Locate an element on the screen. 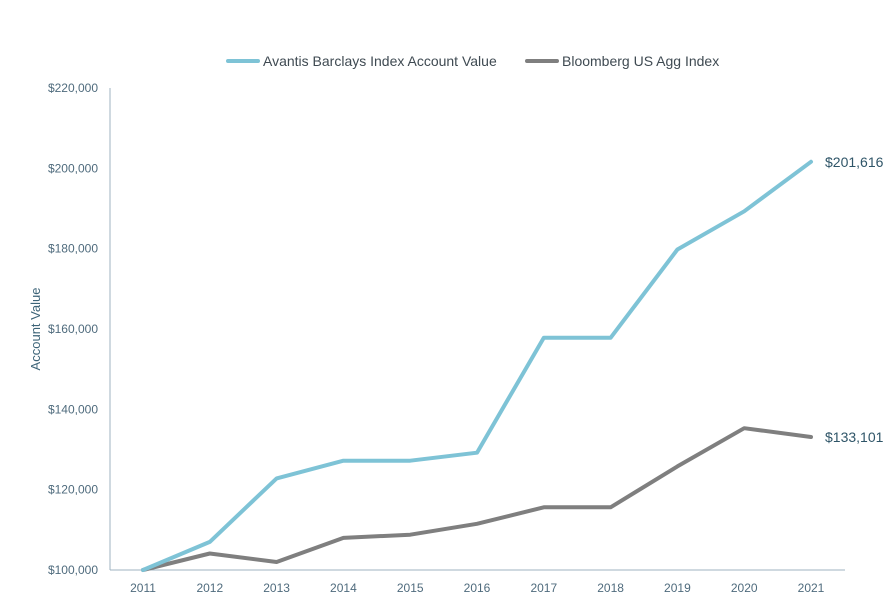  end-labels: $201,616 $133,101 is located at coordinates (854, 299).